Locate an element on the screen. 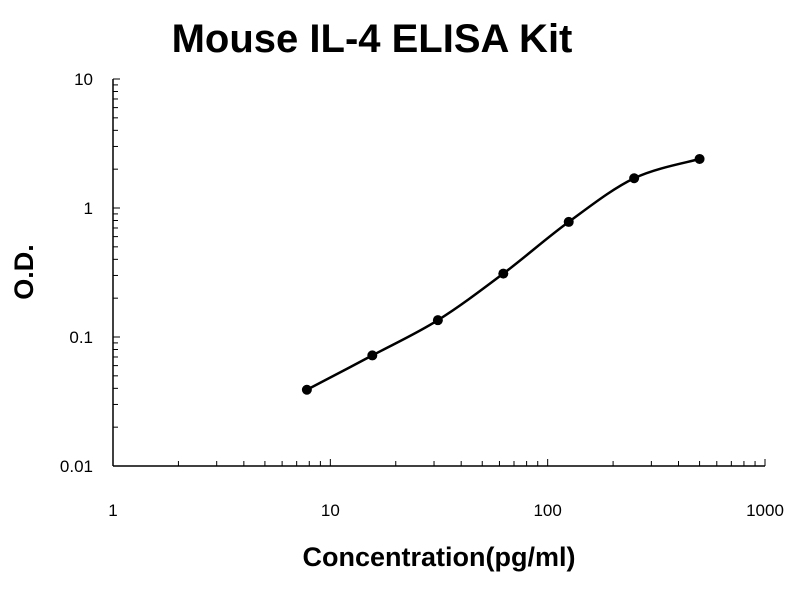 Image resolution: width=800 pixels, height=600 pixels. x-tick-label: 1000 is located at coordinates (765, 510).